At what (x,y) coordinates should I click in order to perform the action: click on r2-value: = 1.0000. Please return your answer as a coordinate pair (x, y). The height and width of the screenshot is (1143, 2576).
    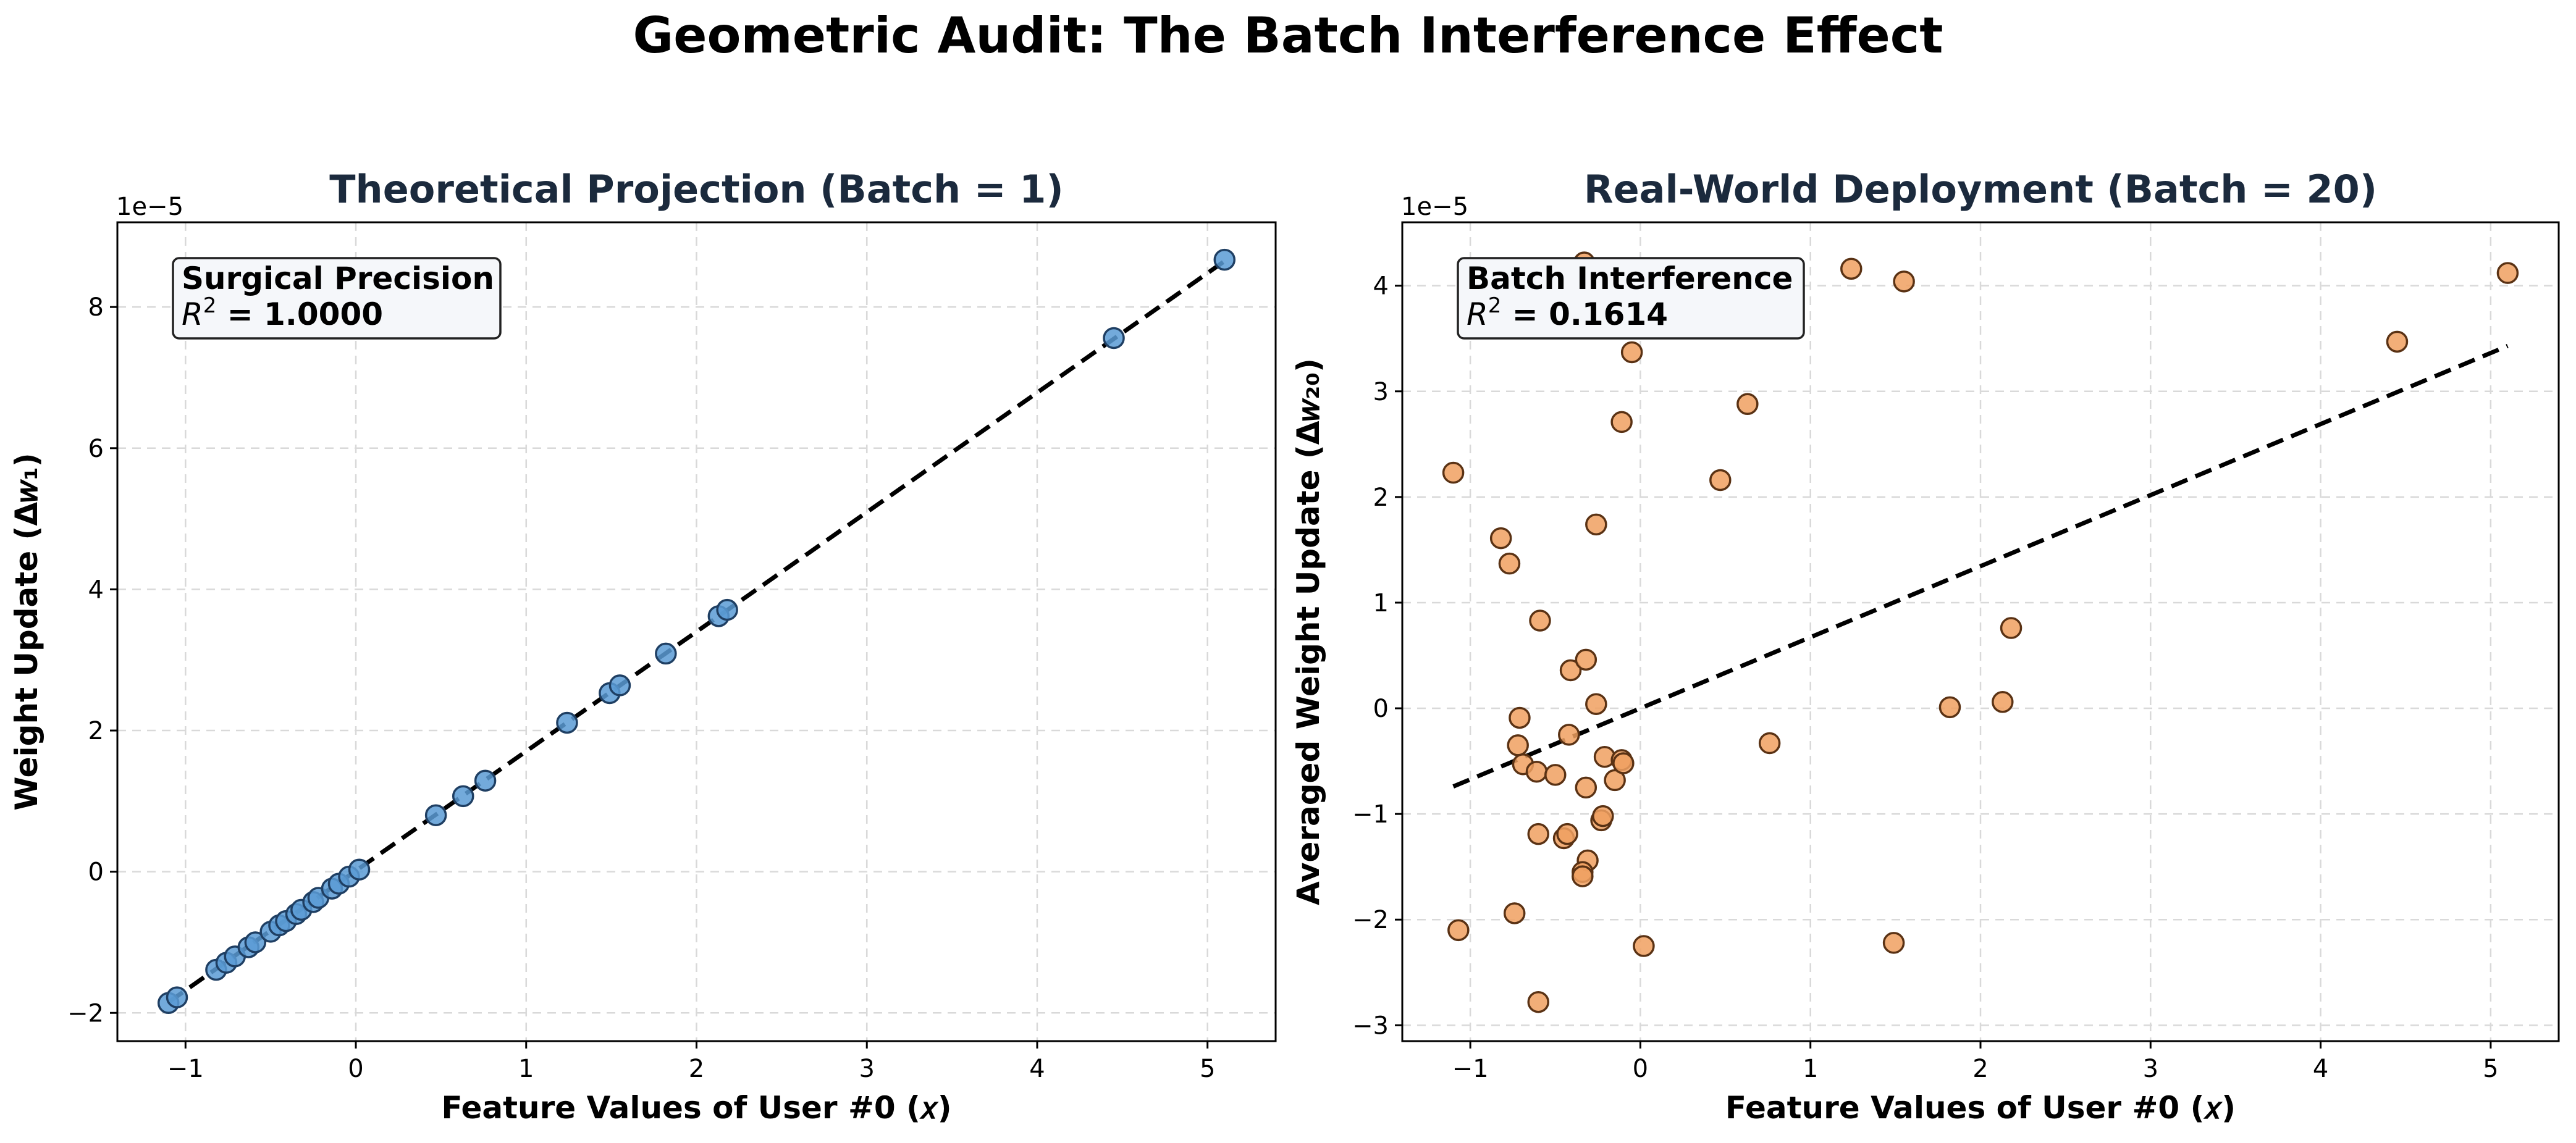
    Looking at the image, I should click on (299, 314).